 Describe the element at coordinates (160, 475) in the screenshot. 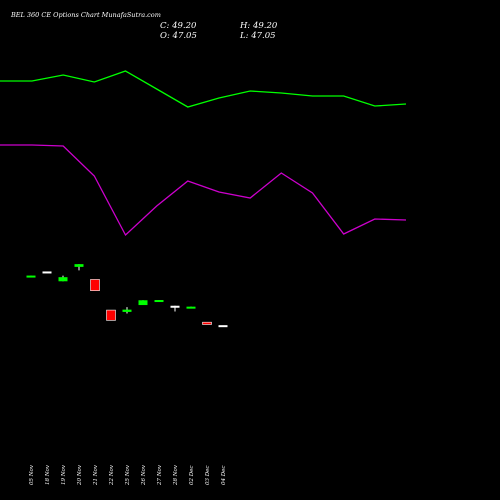

I see `x-tick-label: 27 Nov` at that location.